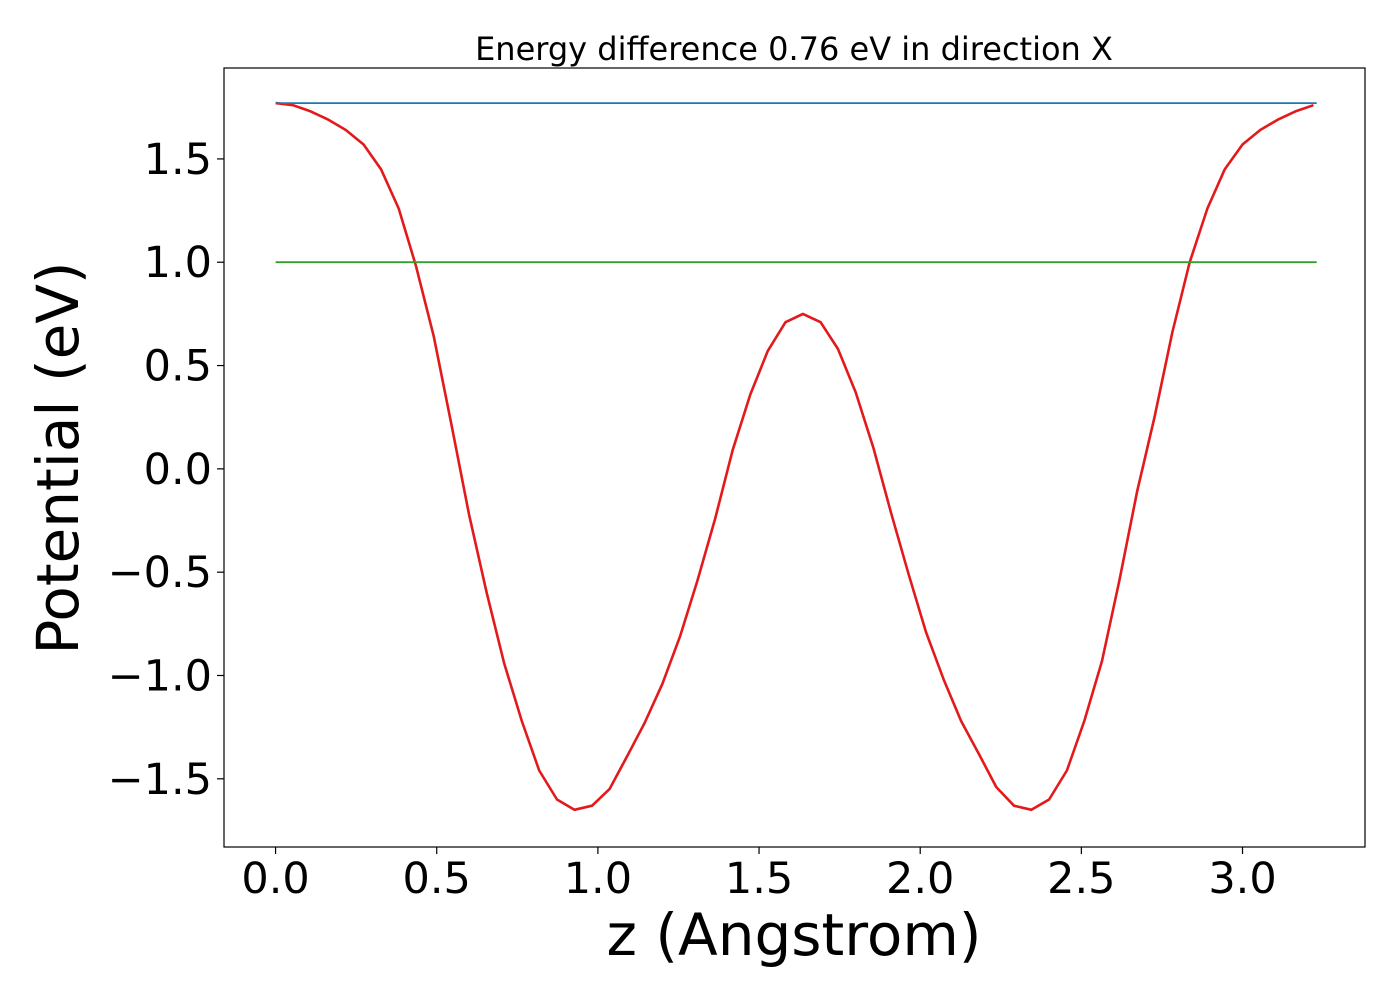  I want to click on y-tick-label: 1.0, so click(178, 263).